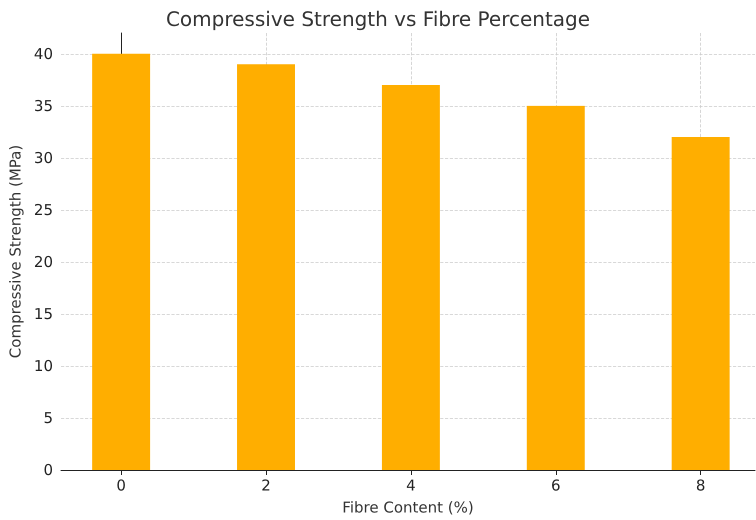 The image size is (756, 520). I want to click on x-tick-label: 2, so click(266, 485).